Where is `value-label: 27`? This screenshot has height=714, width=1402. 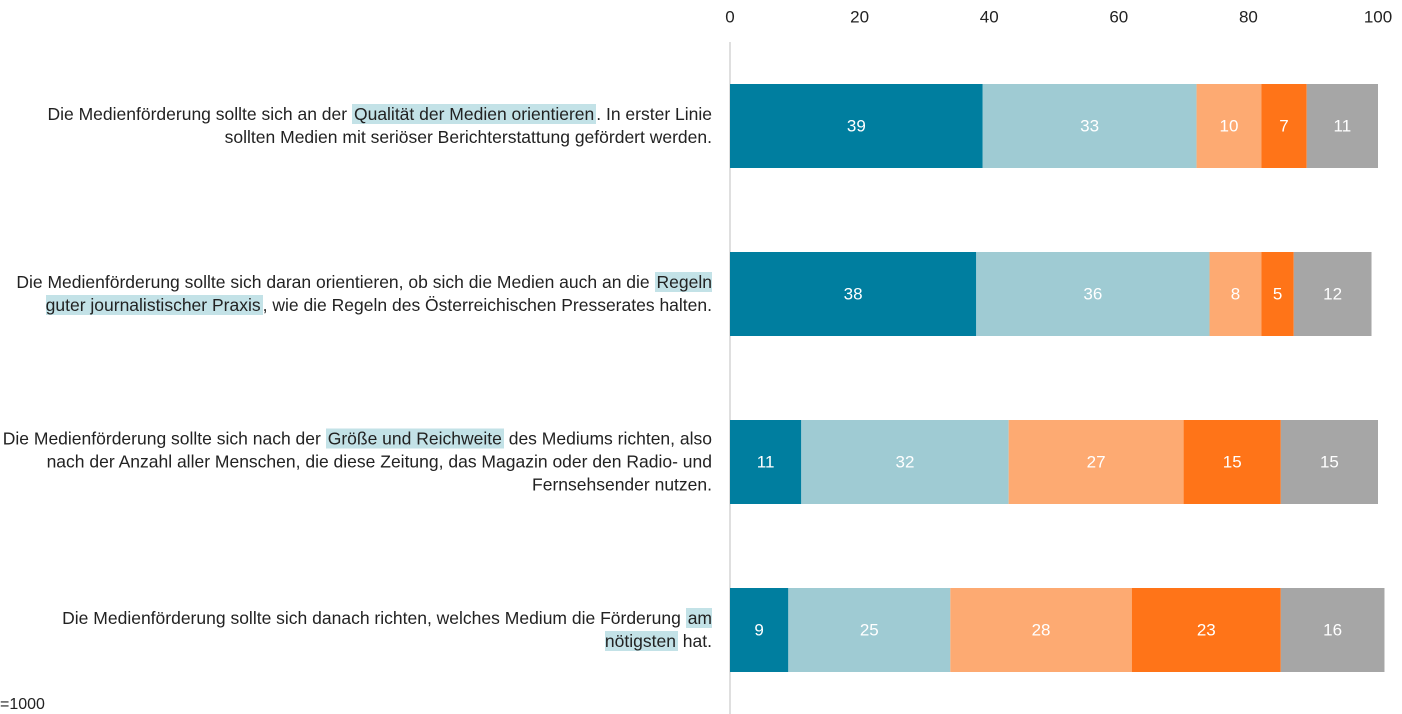
value-label: 27 is located at coordinates (1096, 461).